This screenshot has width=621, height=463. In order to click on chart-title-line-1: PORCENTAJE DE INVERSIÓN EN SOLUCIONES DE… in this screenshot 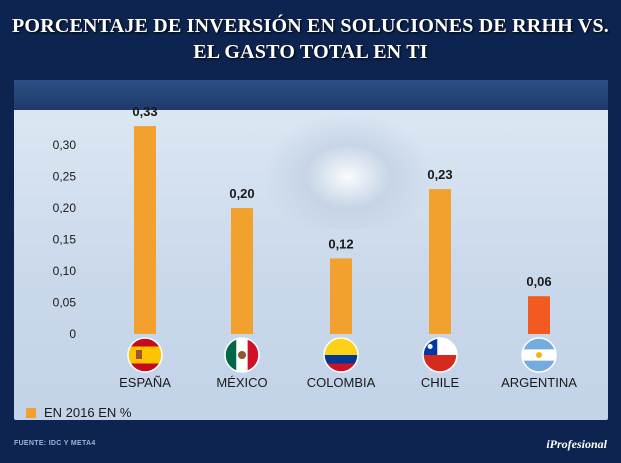, I will do `click(310, 26)`.